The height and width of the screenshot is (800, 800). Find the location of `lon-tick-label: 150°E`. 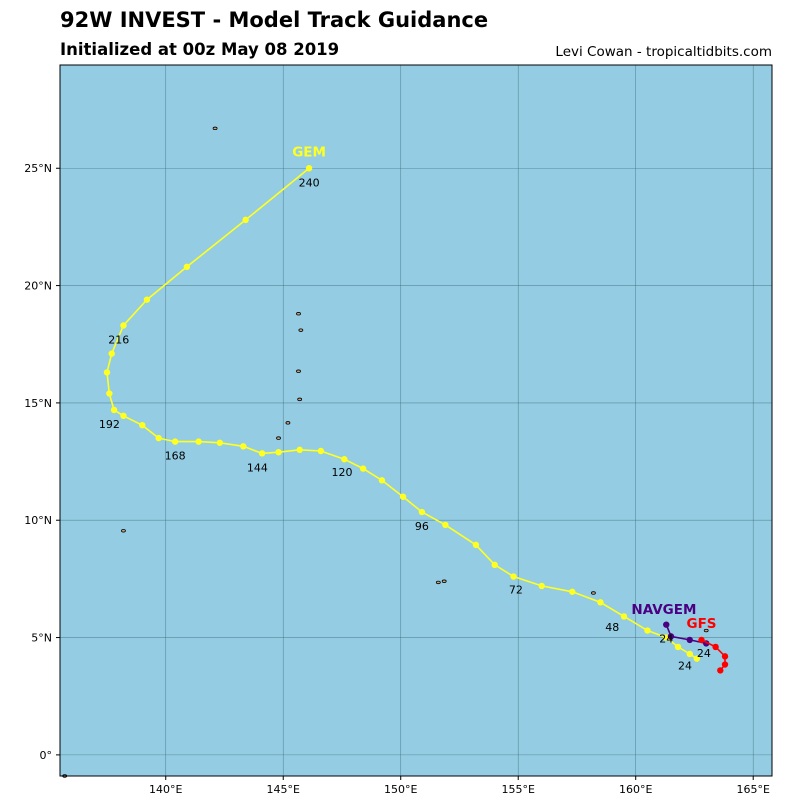

lon-tick-label: 150°E is located at coordinates (400, 789).